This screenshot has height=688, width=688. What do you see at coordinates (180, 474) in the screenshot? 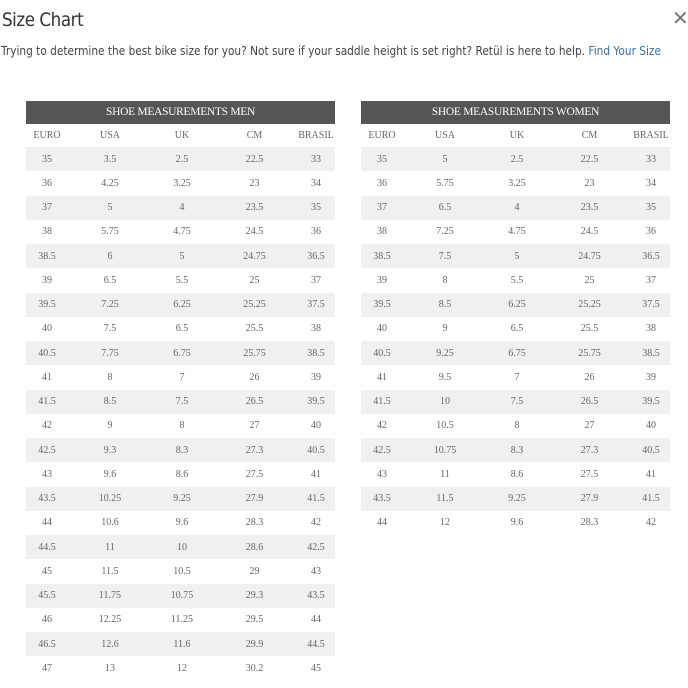
I see `table-row: 43 9.6 8.6 27.5 41` at bounding box center [180, 474].